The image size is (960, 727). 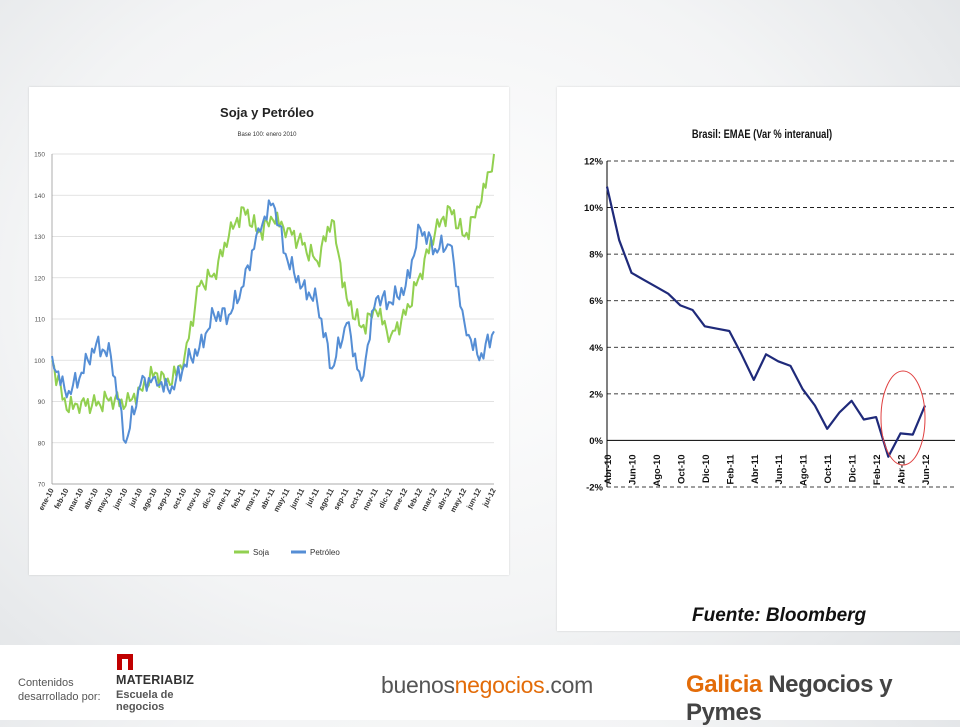 What do you see at coordinates (489, 498) in the screenshot?
I see `x-tick-label: jul-12` at bounding box center [489, 498].